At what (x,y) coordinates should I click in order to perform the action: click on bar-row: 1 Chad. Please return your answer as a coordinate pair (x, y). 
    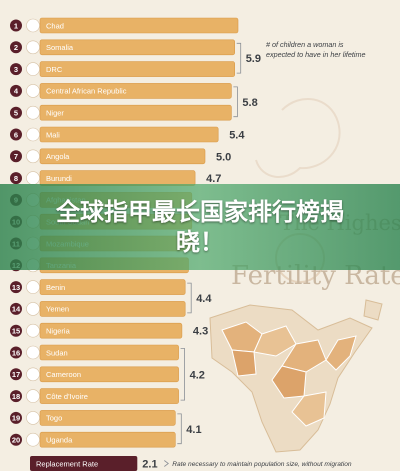
    Looking at the image, I should click on (124, 25).